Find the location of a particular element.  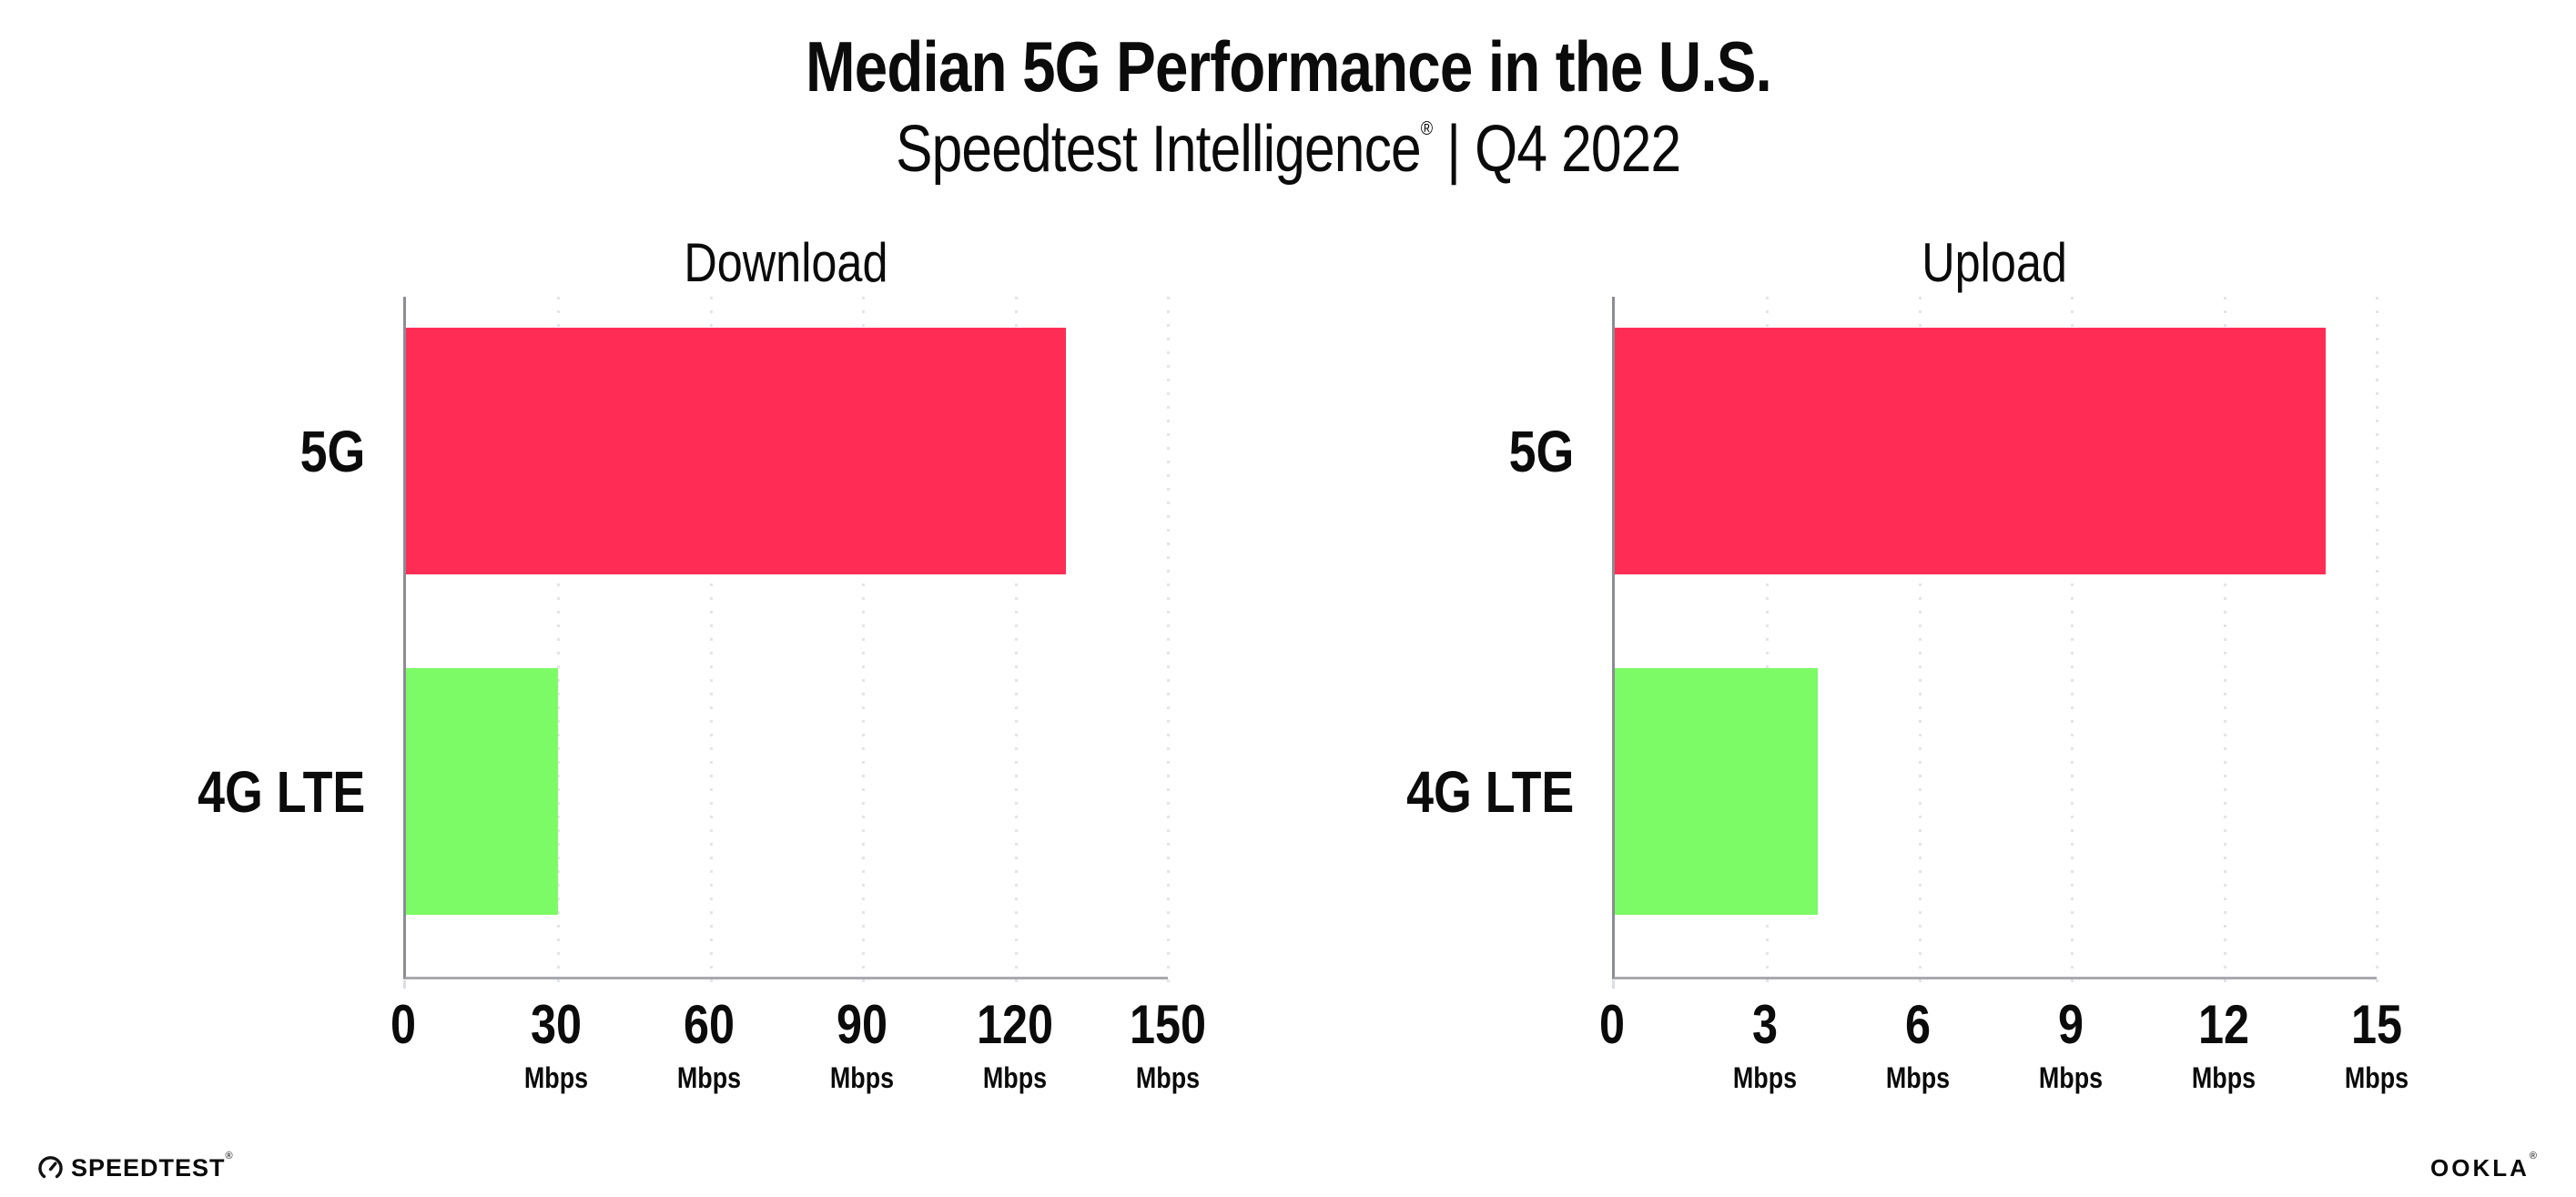

x-tick-value: 12 is located at coordinates (2223, 1024).